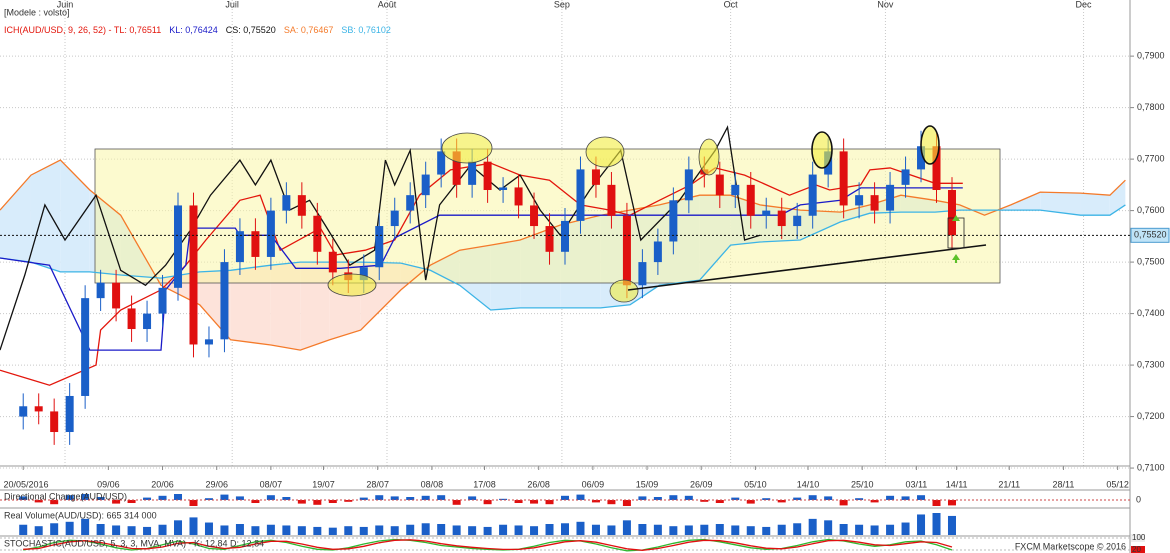 This screenshot has height=553, width=1170. What do you see at coordinates (1151, 158) in the screenshot?
I see `y-tick-label: 0,7700` at bounding box center [1151, 158].